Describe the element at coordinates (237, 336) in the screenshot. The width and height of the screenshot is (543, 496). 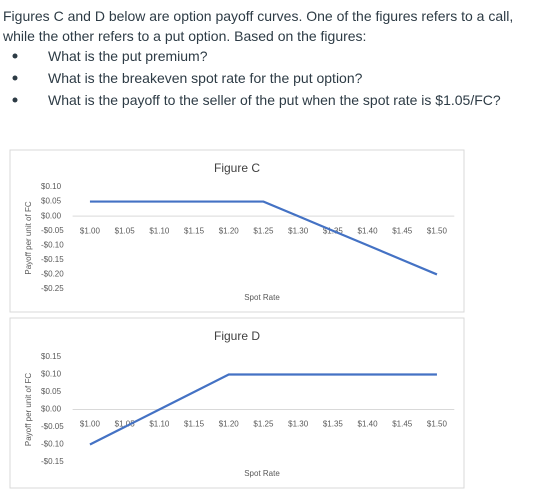
I see `chart-title: Figure D` at that location.